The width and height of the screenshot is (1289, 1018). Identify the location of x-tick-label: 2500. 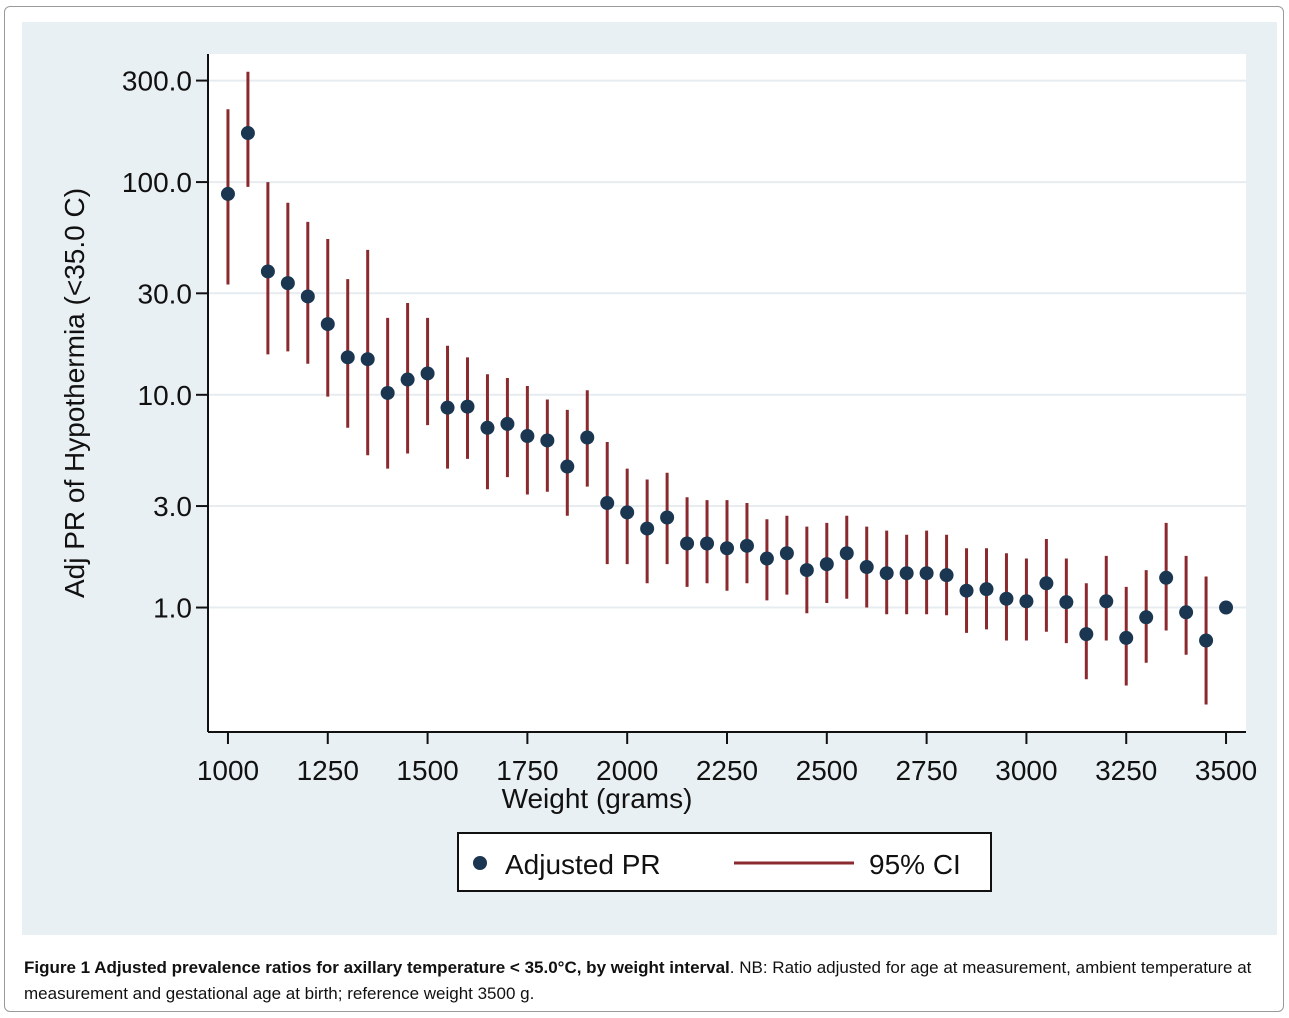
(827, 770).